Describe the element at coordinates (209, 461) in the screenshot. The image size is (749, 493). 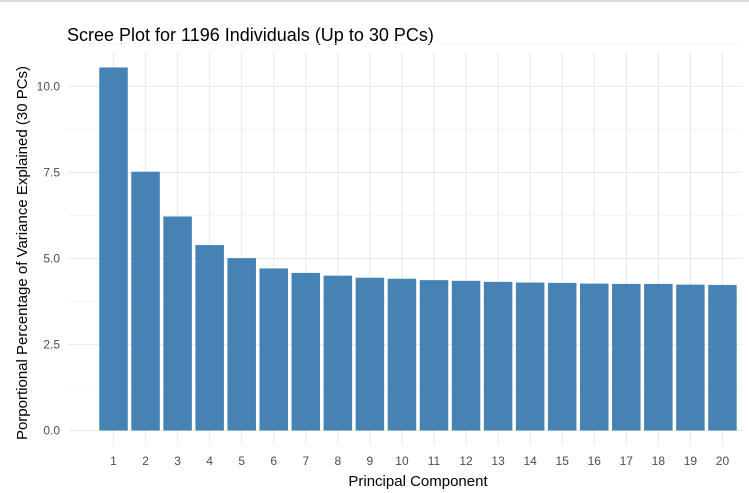
I see `x-tick-label: 4` at that location.